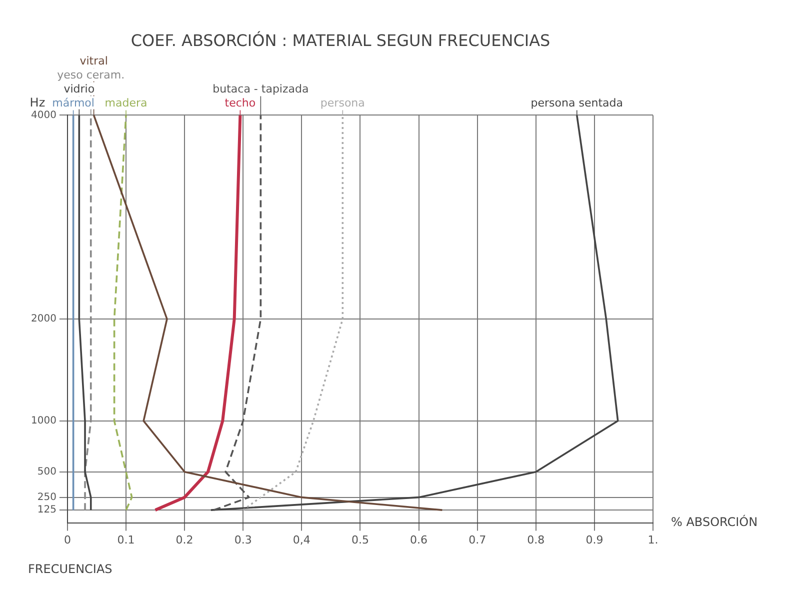  Describe the element at coordinates (91, 75) in the screenshot. I see `text: yeso ceram.` at that location.